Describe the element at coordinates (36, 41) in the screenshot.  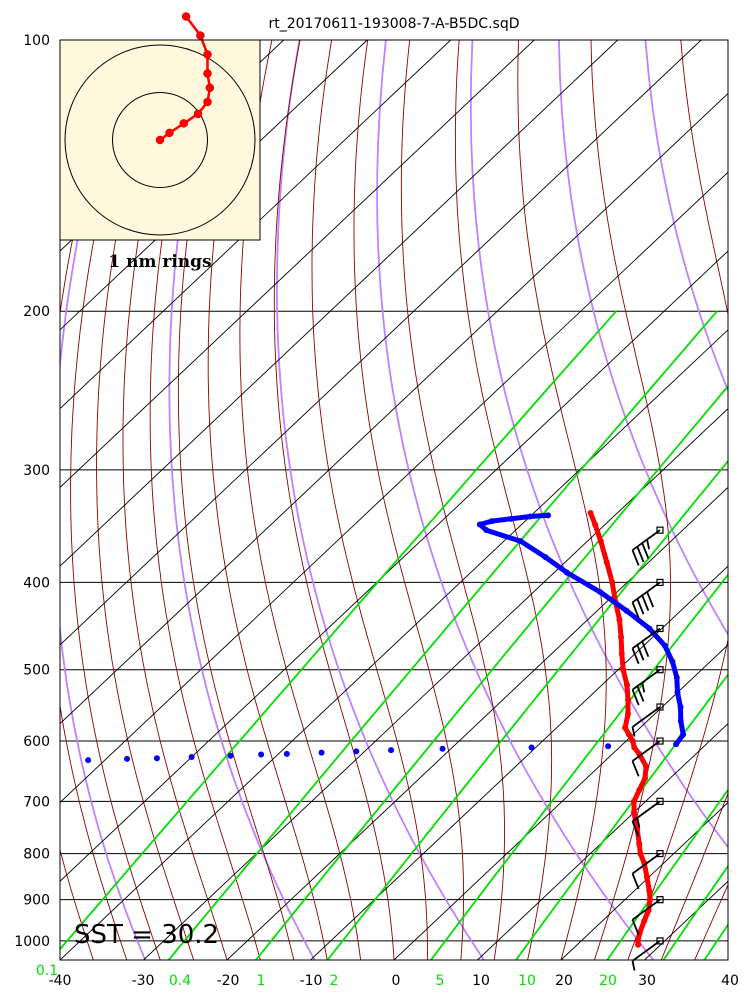
I see `pressure-label-100: 100` at that location.